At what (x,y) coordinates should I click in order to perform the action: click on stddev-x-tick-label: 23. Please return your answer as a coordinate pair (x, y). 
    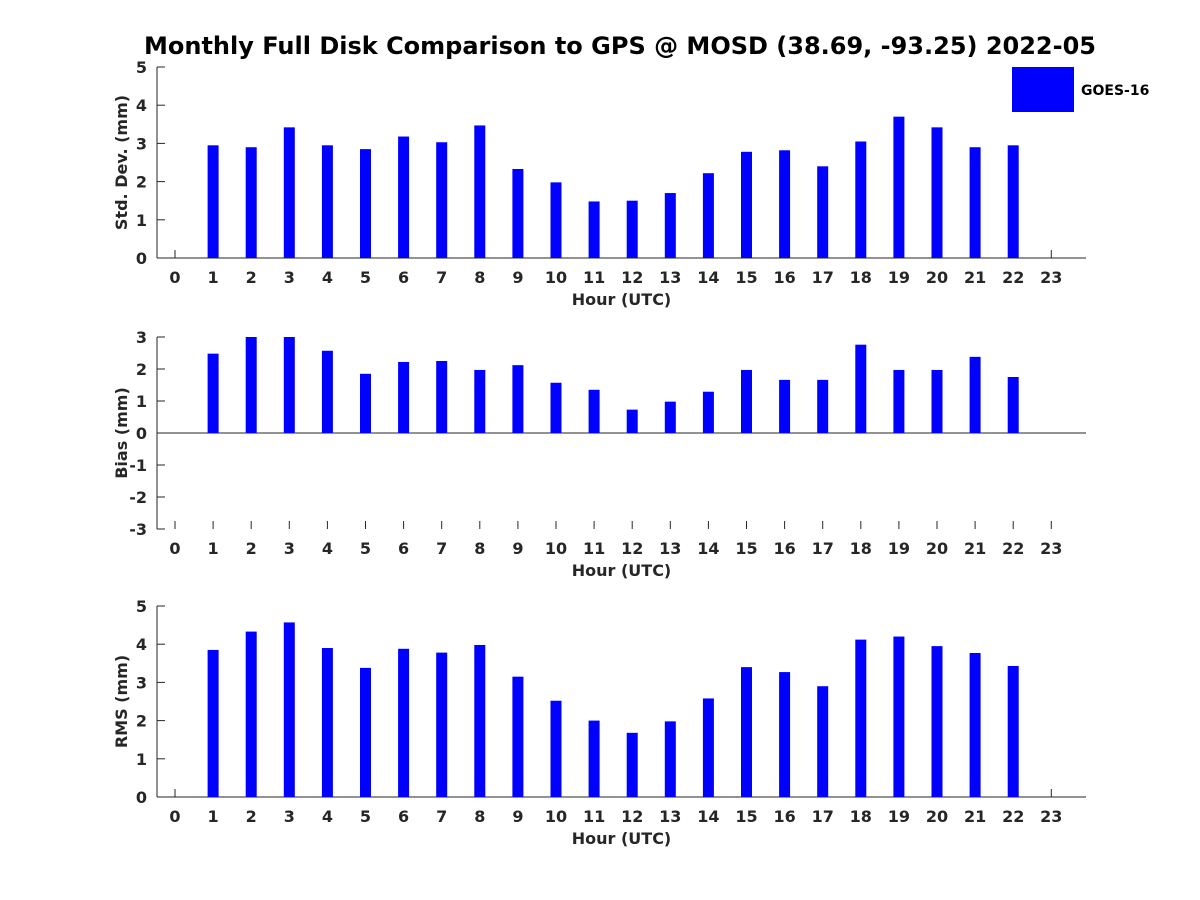
    Looking at the image, I should click on (1051, 277).